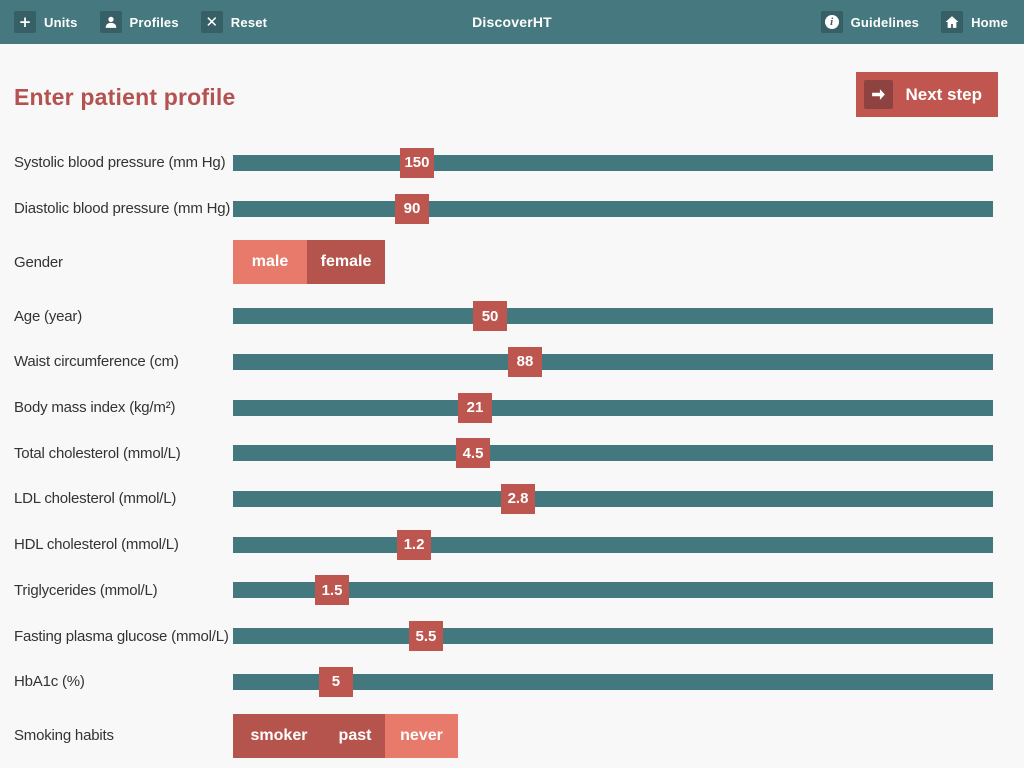 The image size is (1024, 768). I want to click on guidelines-button: i Guidelines, so click(870, 22).